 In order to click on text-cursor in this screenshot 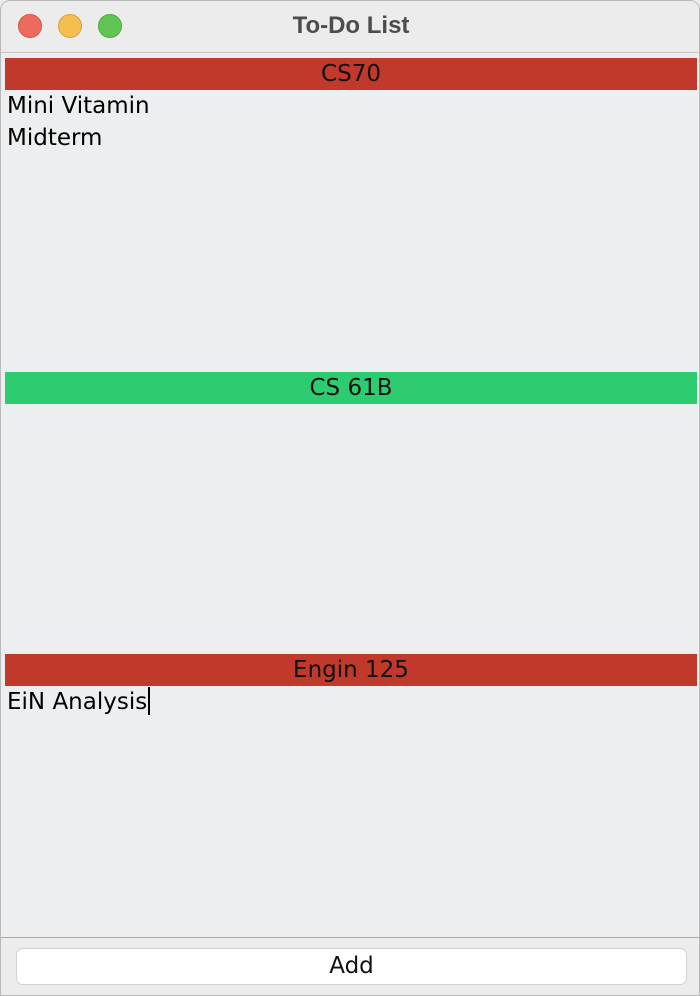, I will do `click(149, 700)`.